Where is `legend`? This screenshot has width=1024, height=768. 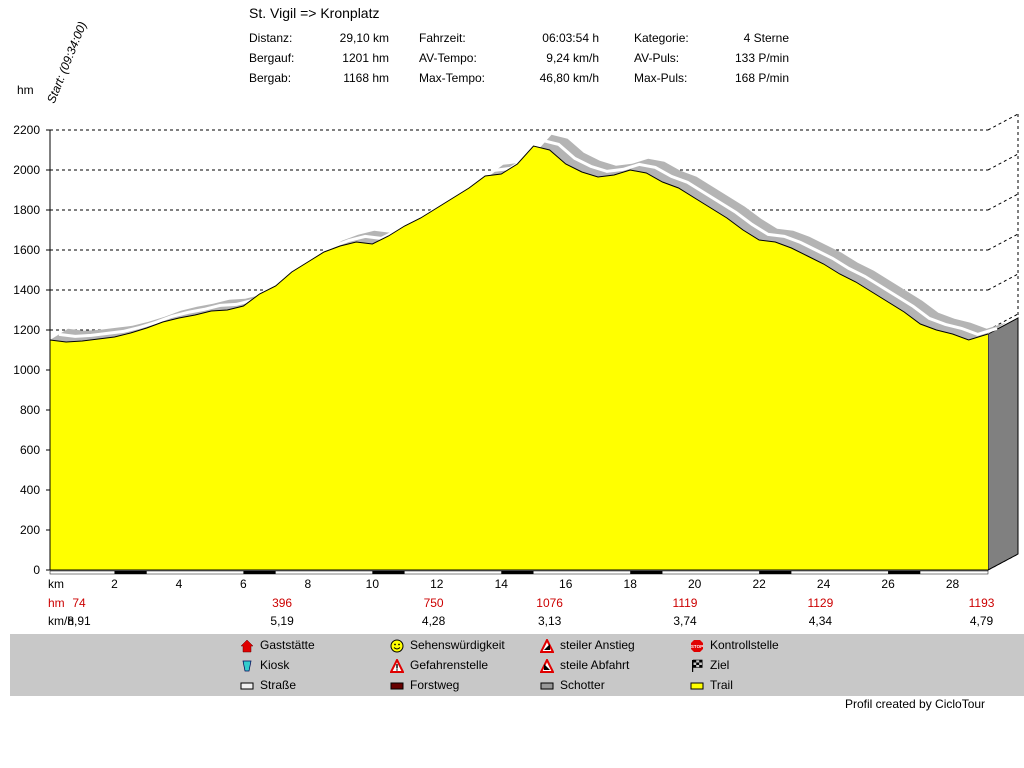
legend is located at coordinates (517, 665).